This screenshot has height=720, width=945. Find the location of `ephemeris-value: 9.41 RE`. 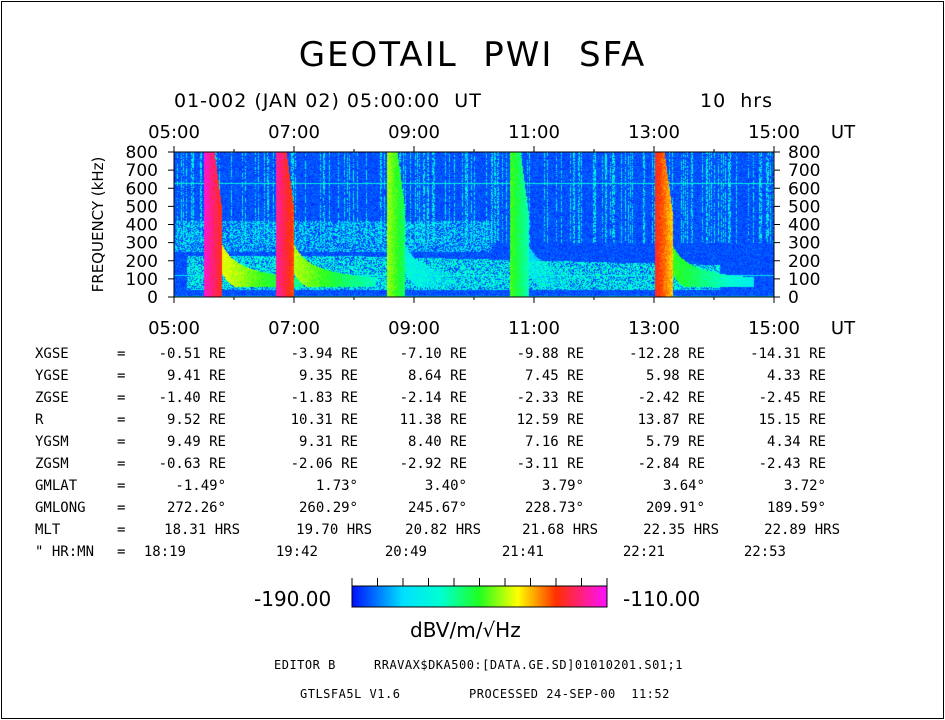

ephemeris-value: 9.41 RE is located at coordinates (196, 376).